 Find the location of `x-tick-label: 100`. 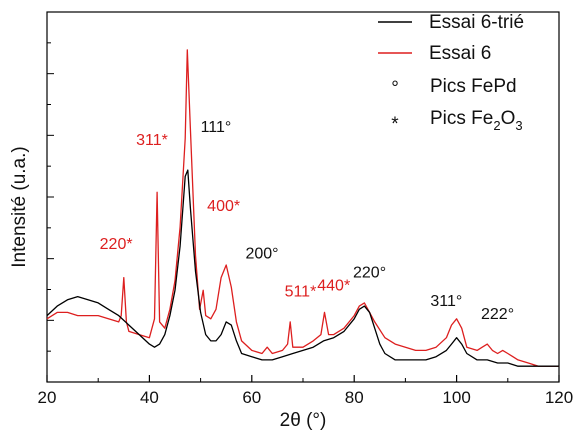

x-tick-label: 100 is located at coordinates (456, 397).